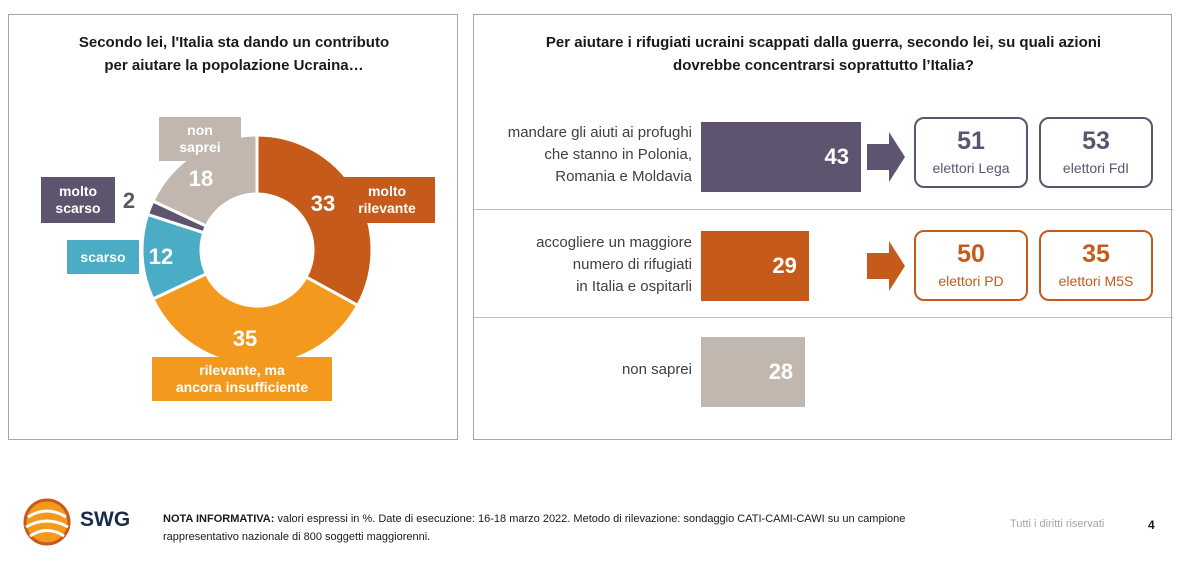 Image resolution: width=1192 pixels, height=588 pixels. Describe the element at coordinates (971, 254) in the screenshot. I see `voter-box-value: 50` at that location.